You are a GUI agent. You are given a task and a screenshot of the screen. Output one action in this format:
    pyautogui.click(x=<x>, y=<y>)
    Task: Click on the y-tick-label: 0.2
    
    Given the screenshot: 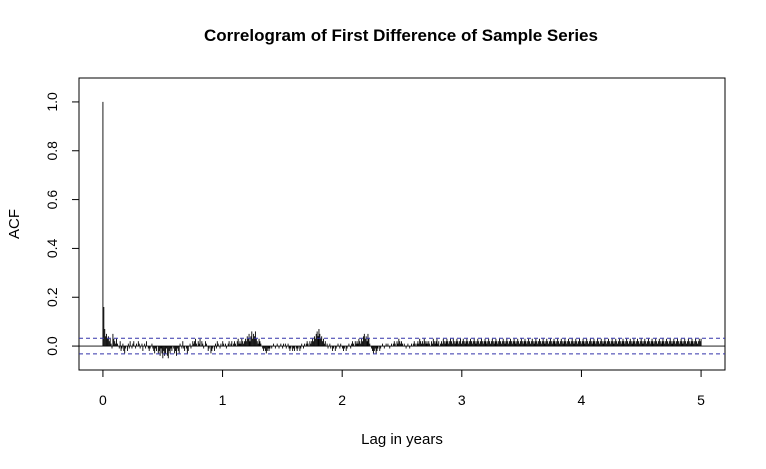 What is the action you would take?
    pyautogui.click(x=52, y=297)
    